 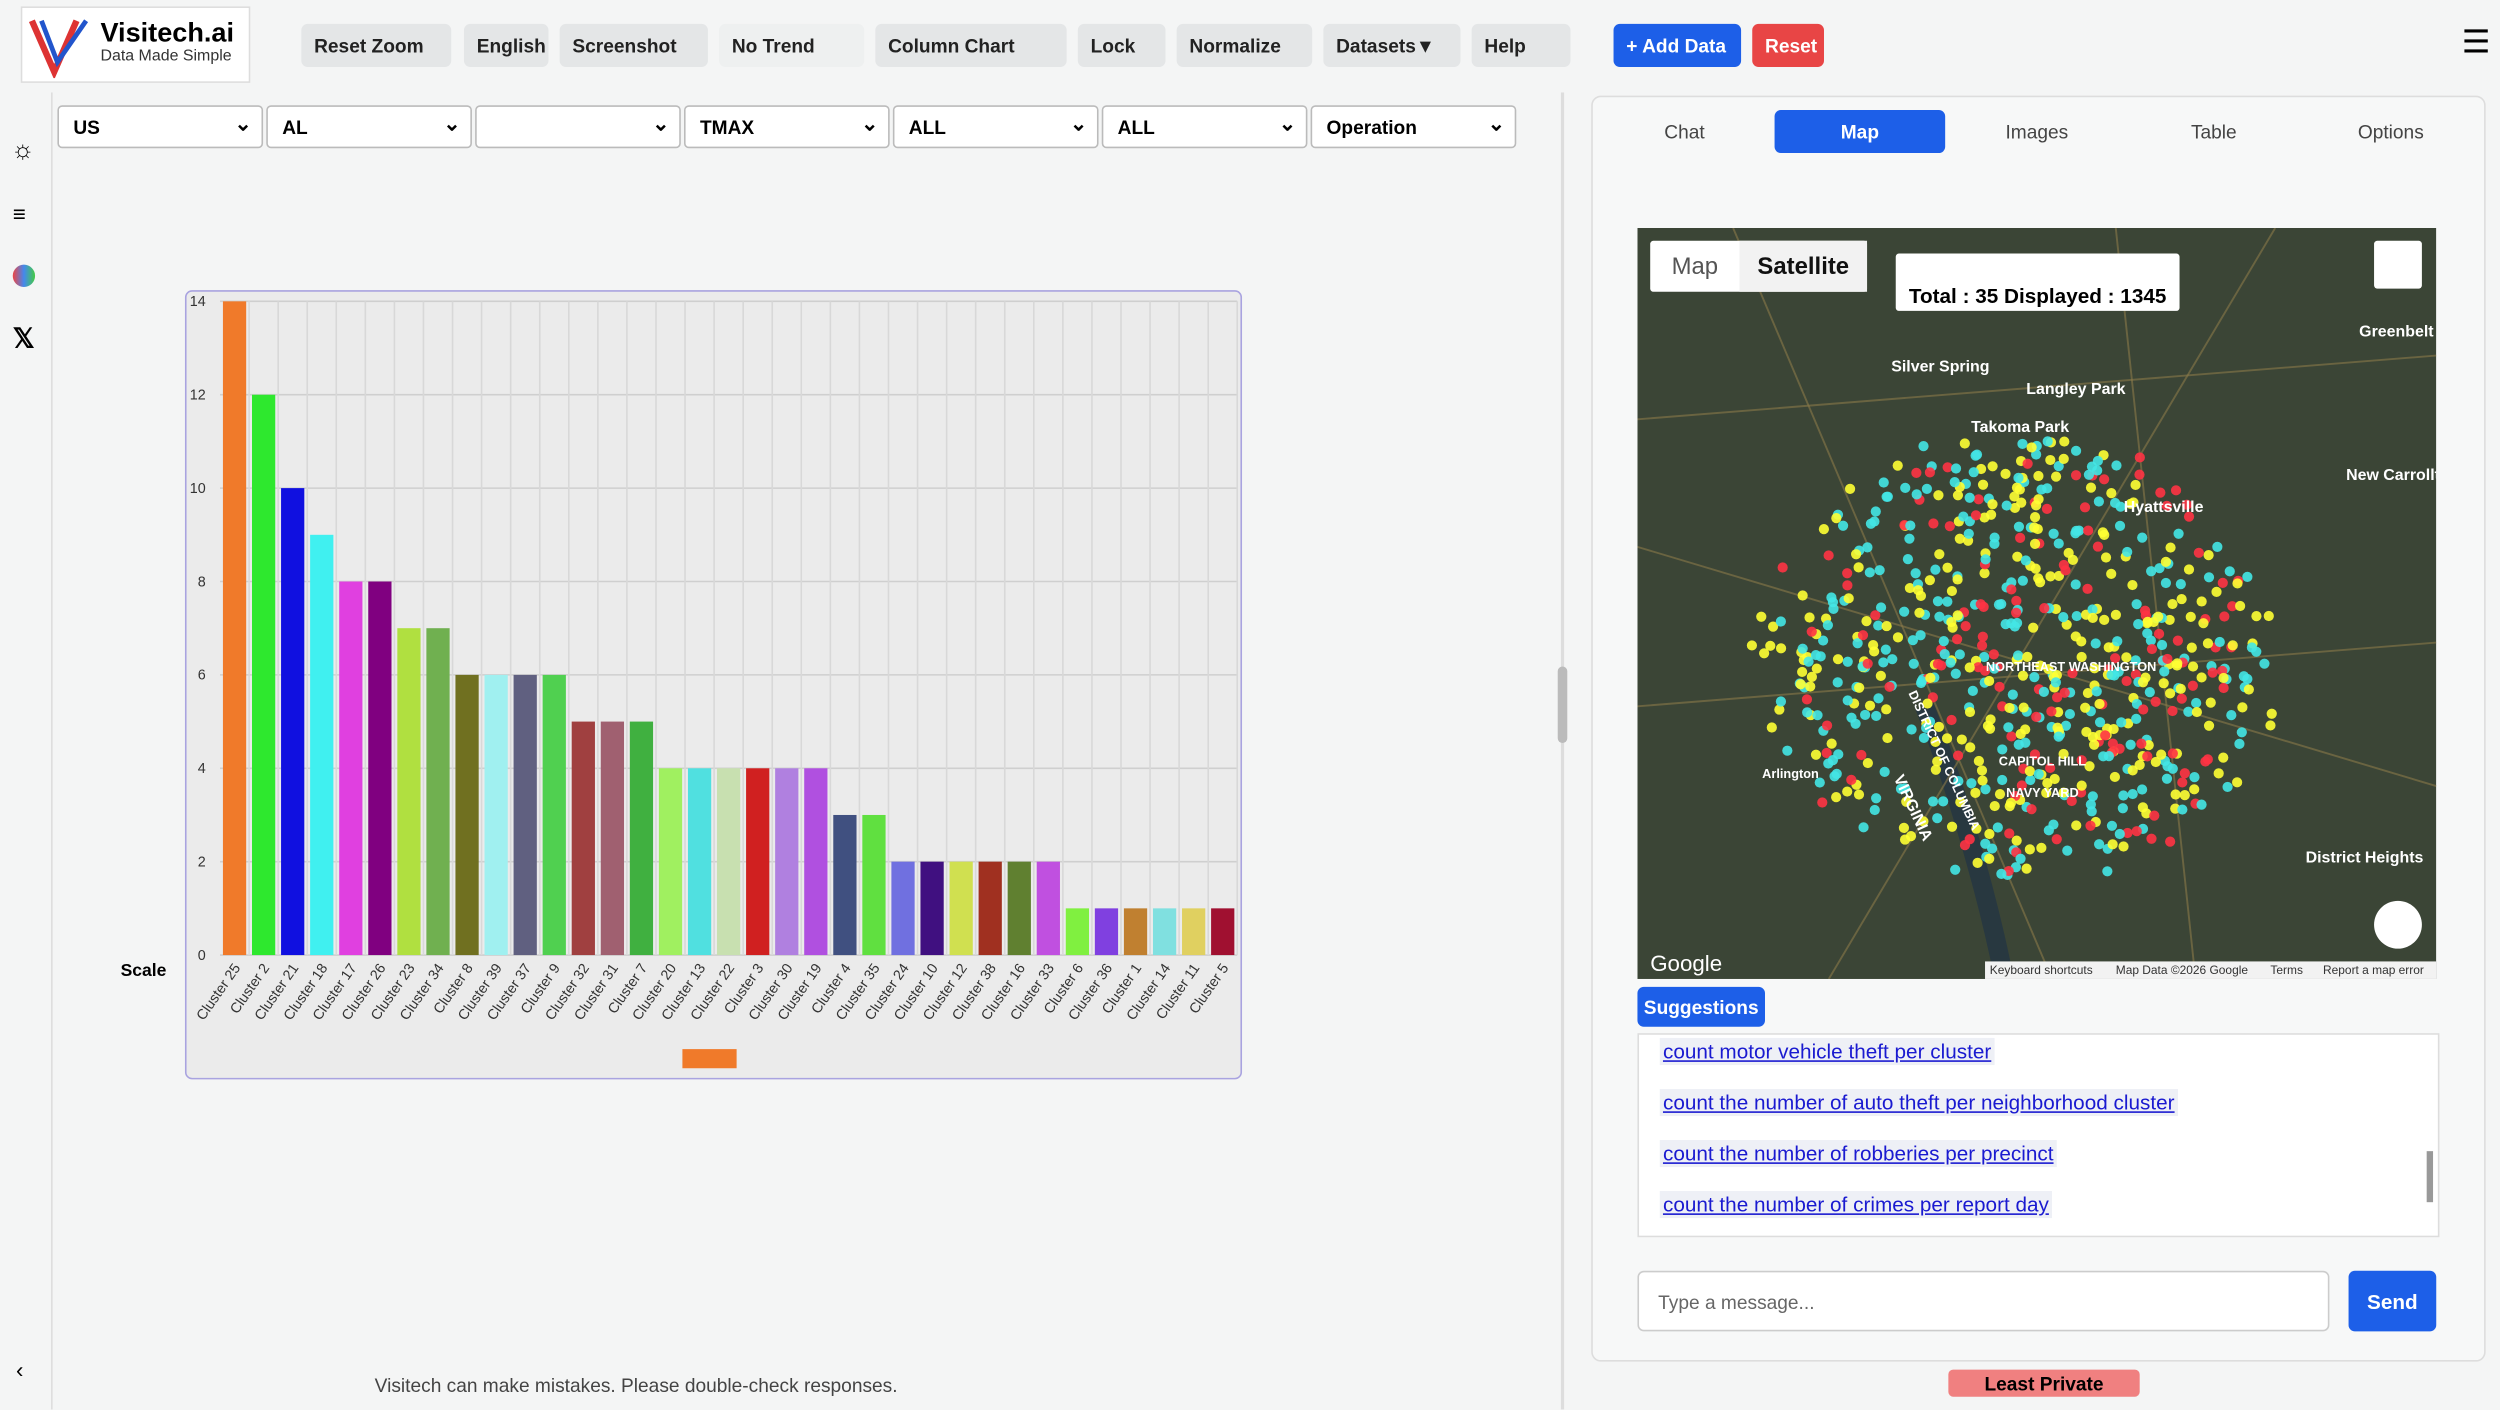 I want to click on scrollbar-thumb, so click(x=709, y=1059).